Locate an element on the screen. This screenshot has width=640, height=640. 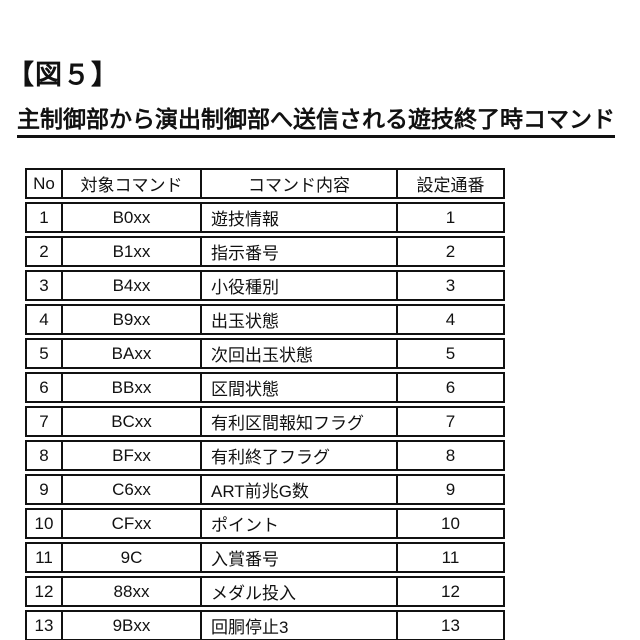
cell-content: 出玉状態 is located at coordinates (300, 319).